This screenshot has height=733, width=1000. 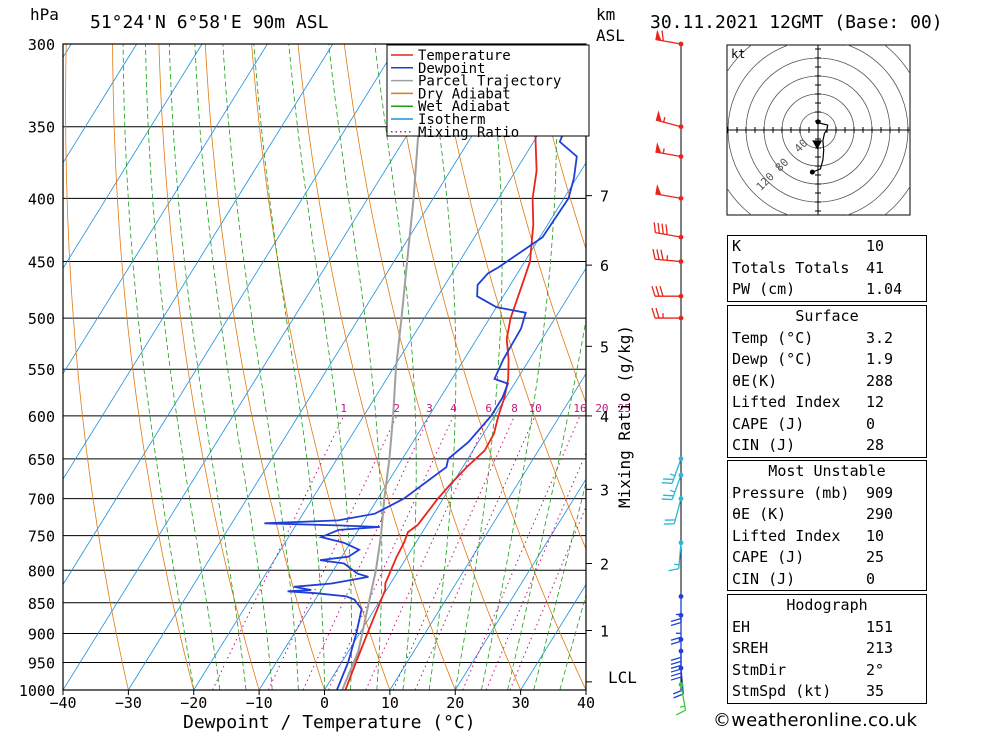 I want to click on section-title: Hodograph, so click(x=827, y=605).